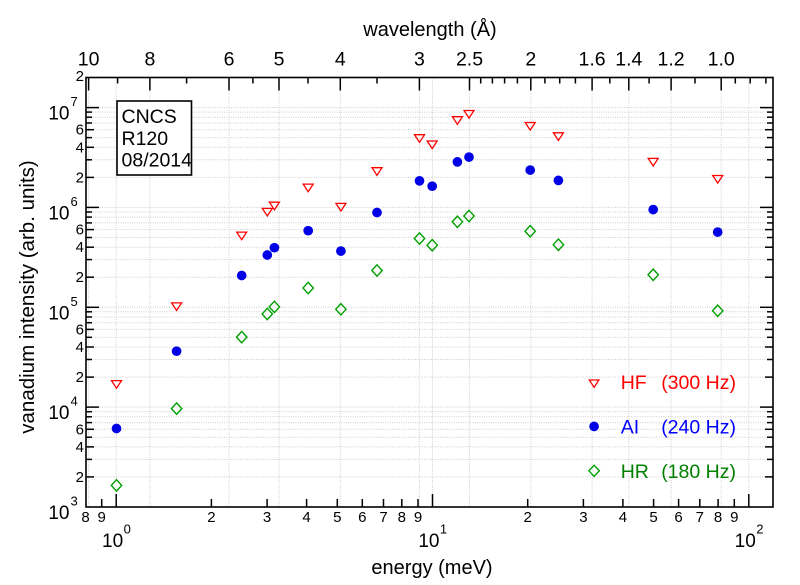  What do you see at coordinates (628, 60) in the screenshot?
I see `svg-text: 1.4` at bounding box center [628, 60].